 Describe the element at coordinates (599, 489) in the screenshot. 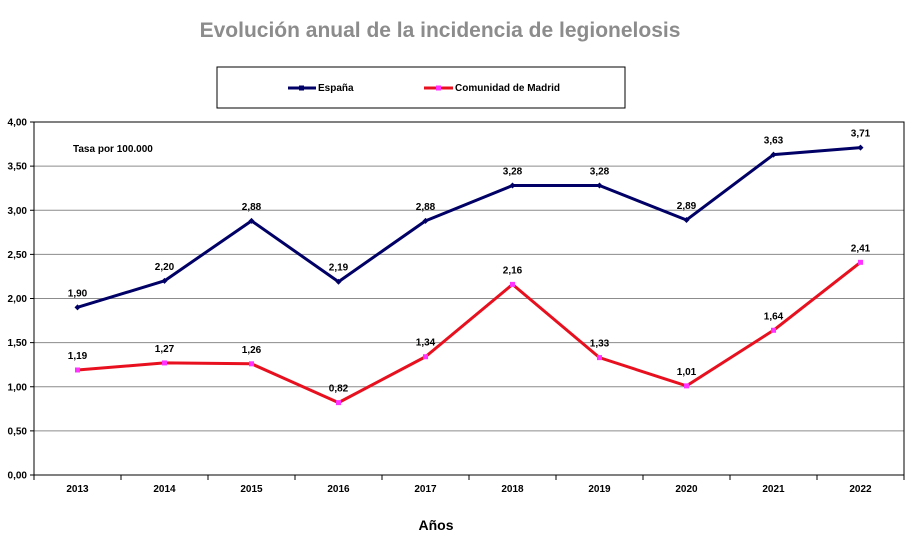

I see `x-tick-label: 2019` at that location.